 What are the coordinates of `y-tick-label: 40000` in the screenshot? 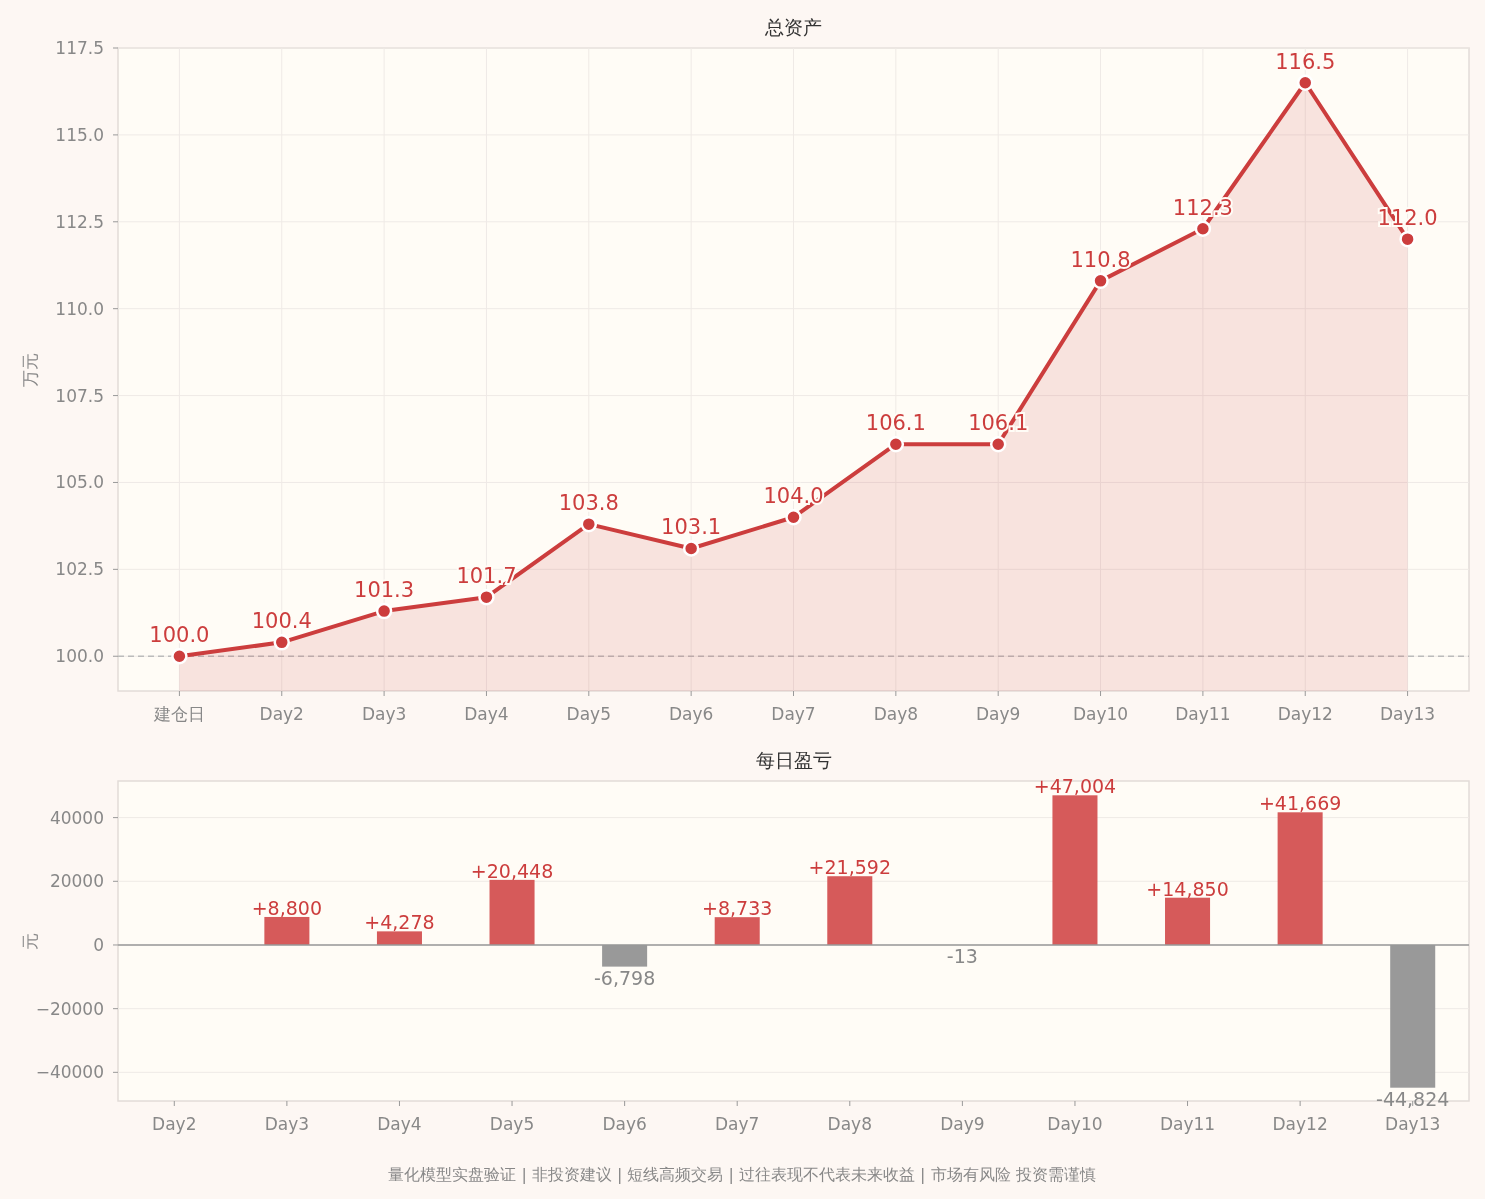 It's located at (76, 817).